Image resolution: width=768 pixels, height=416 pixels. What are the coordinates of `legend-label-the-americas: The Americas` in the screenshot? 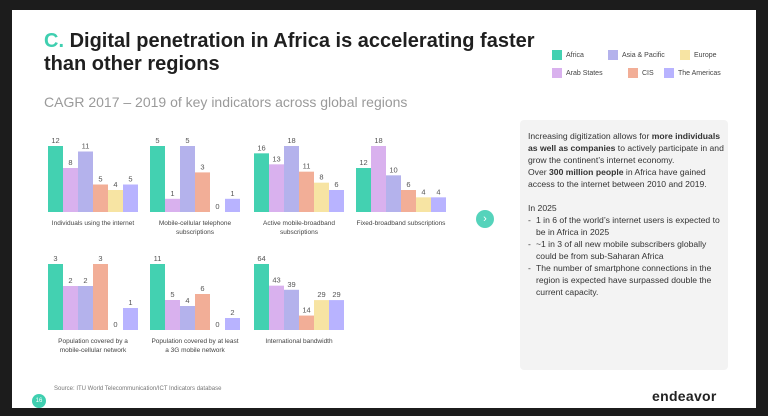 It's located at (699, 73).